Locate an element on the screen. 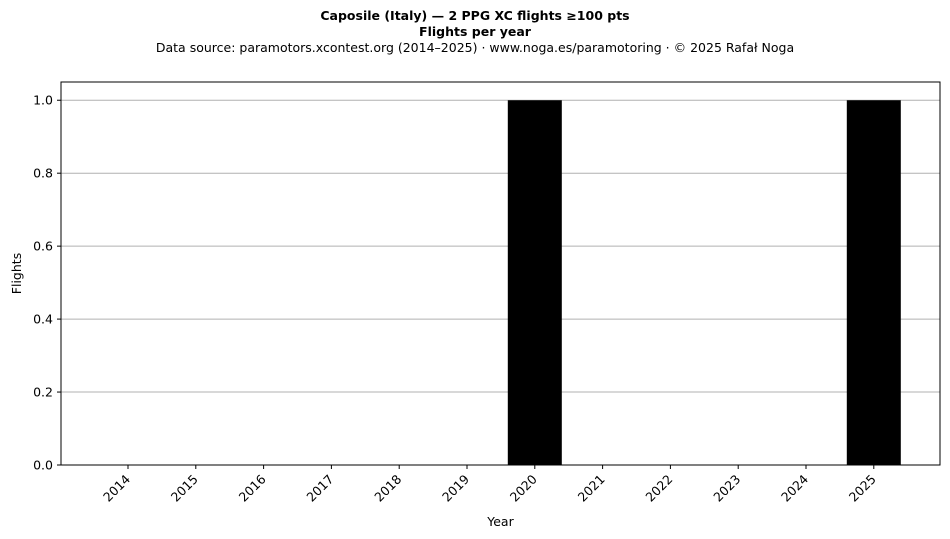  x-tick-label: 2024 is located at coordinates (794, 487).